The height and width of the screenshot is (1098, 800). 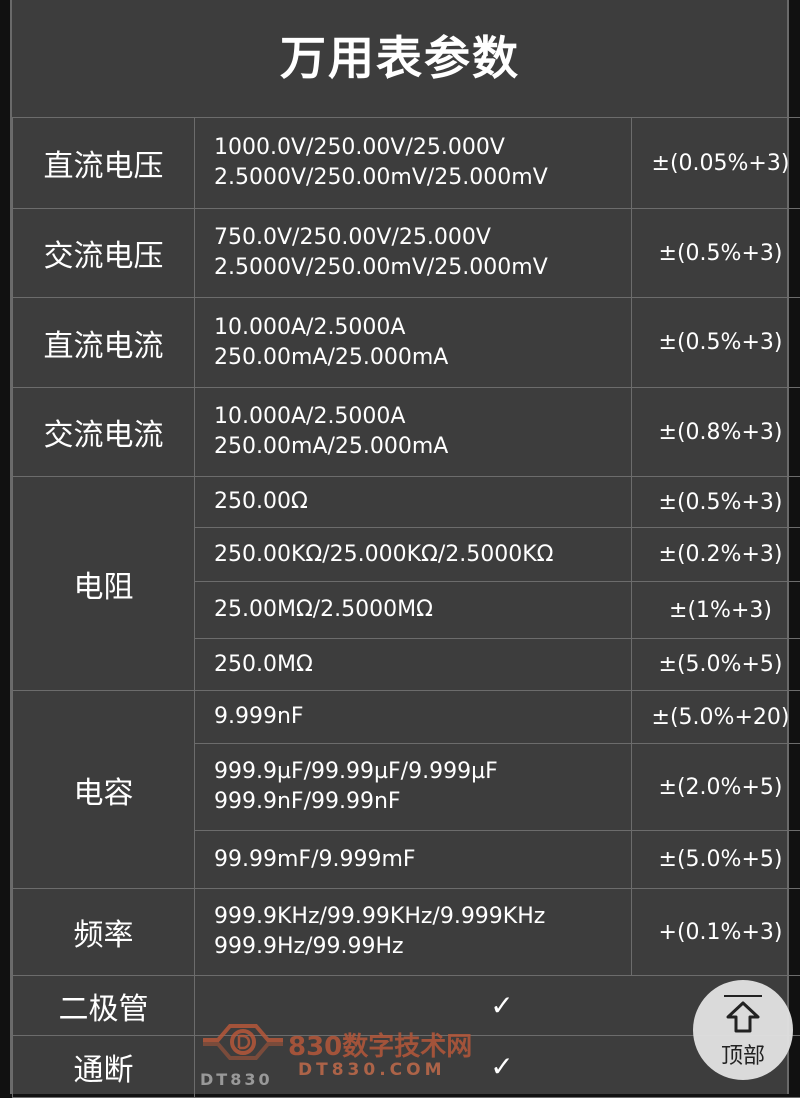 I want to click on page-title: 万用表参数, so click(x=400, y=55).